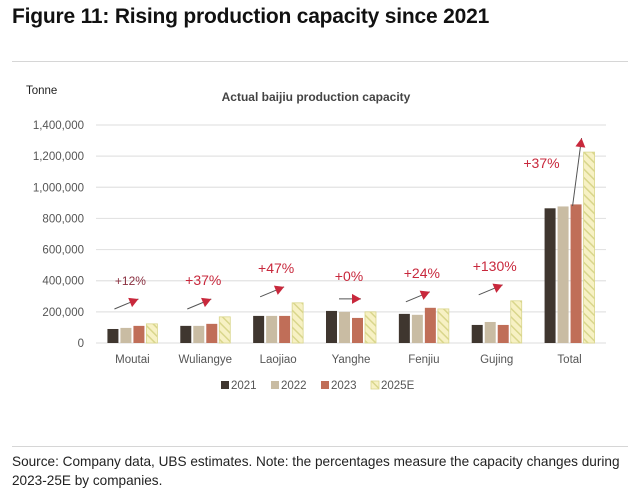 This screenshot has height=499, width=640. What do you see at coordinates (224, 330) in the screenshot?
I see `bar-2025E-wuliangye` at bounding box center [224, 330].